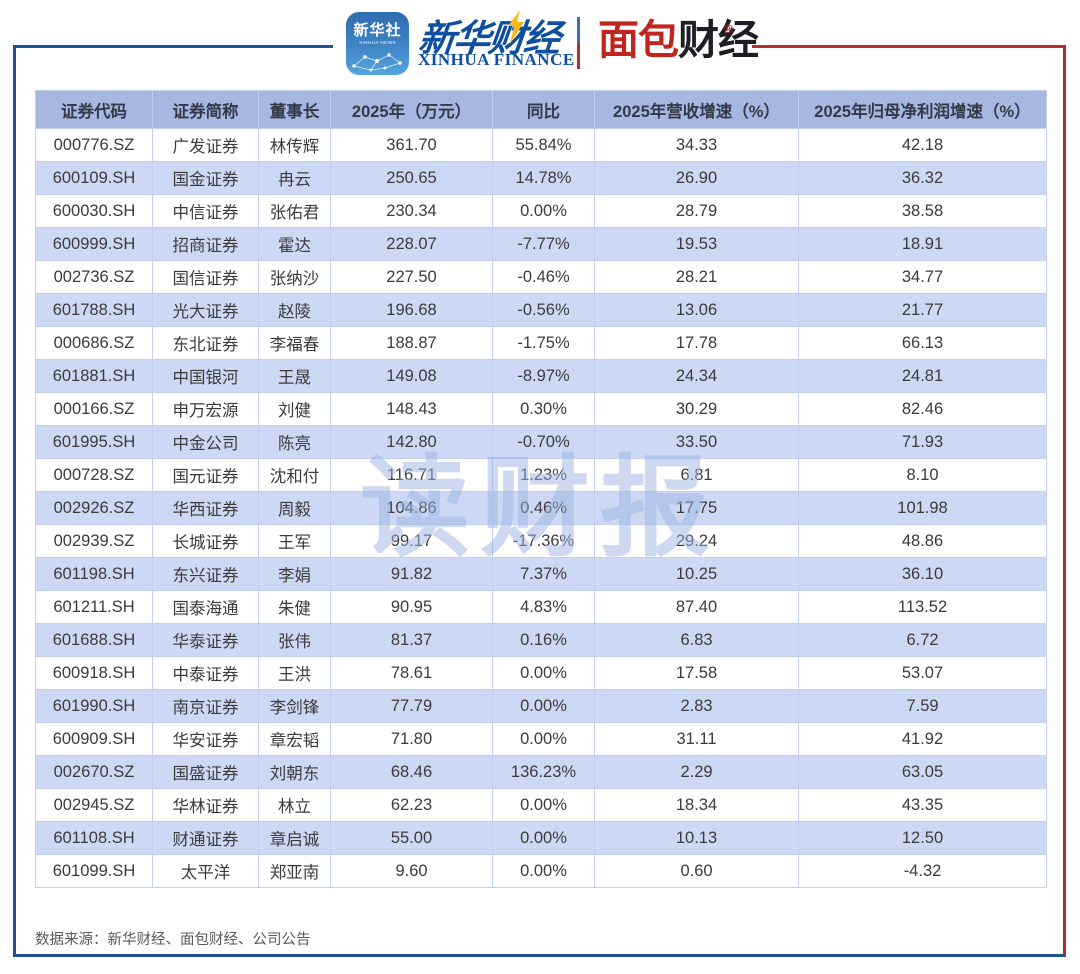 The height and width of the screenshot is (974, 1080). I want to click on table-cell: 李剑锋, so click(294, 706).